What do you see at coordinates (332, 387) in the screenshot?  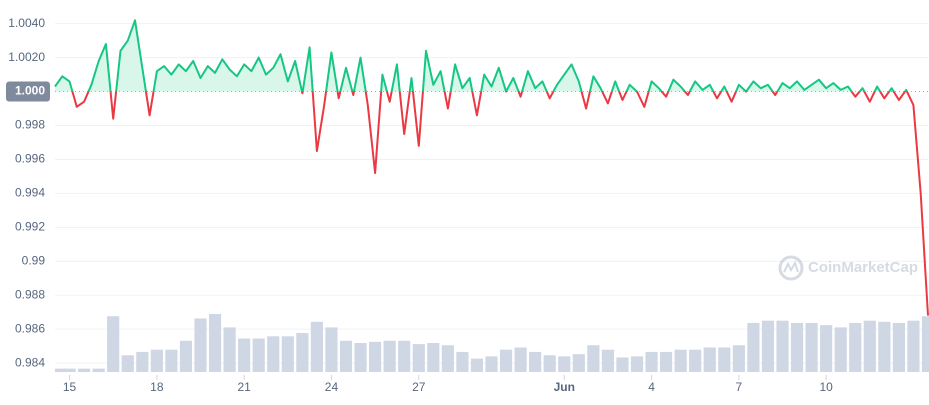 I see `x-tick-label: 24` at bounding box center [332, 387].